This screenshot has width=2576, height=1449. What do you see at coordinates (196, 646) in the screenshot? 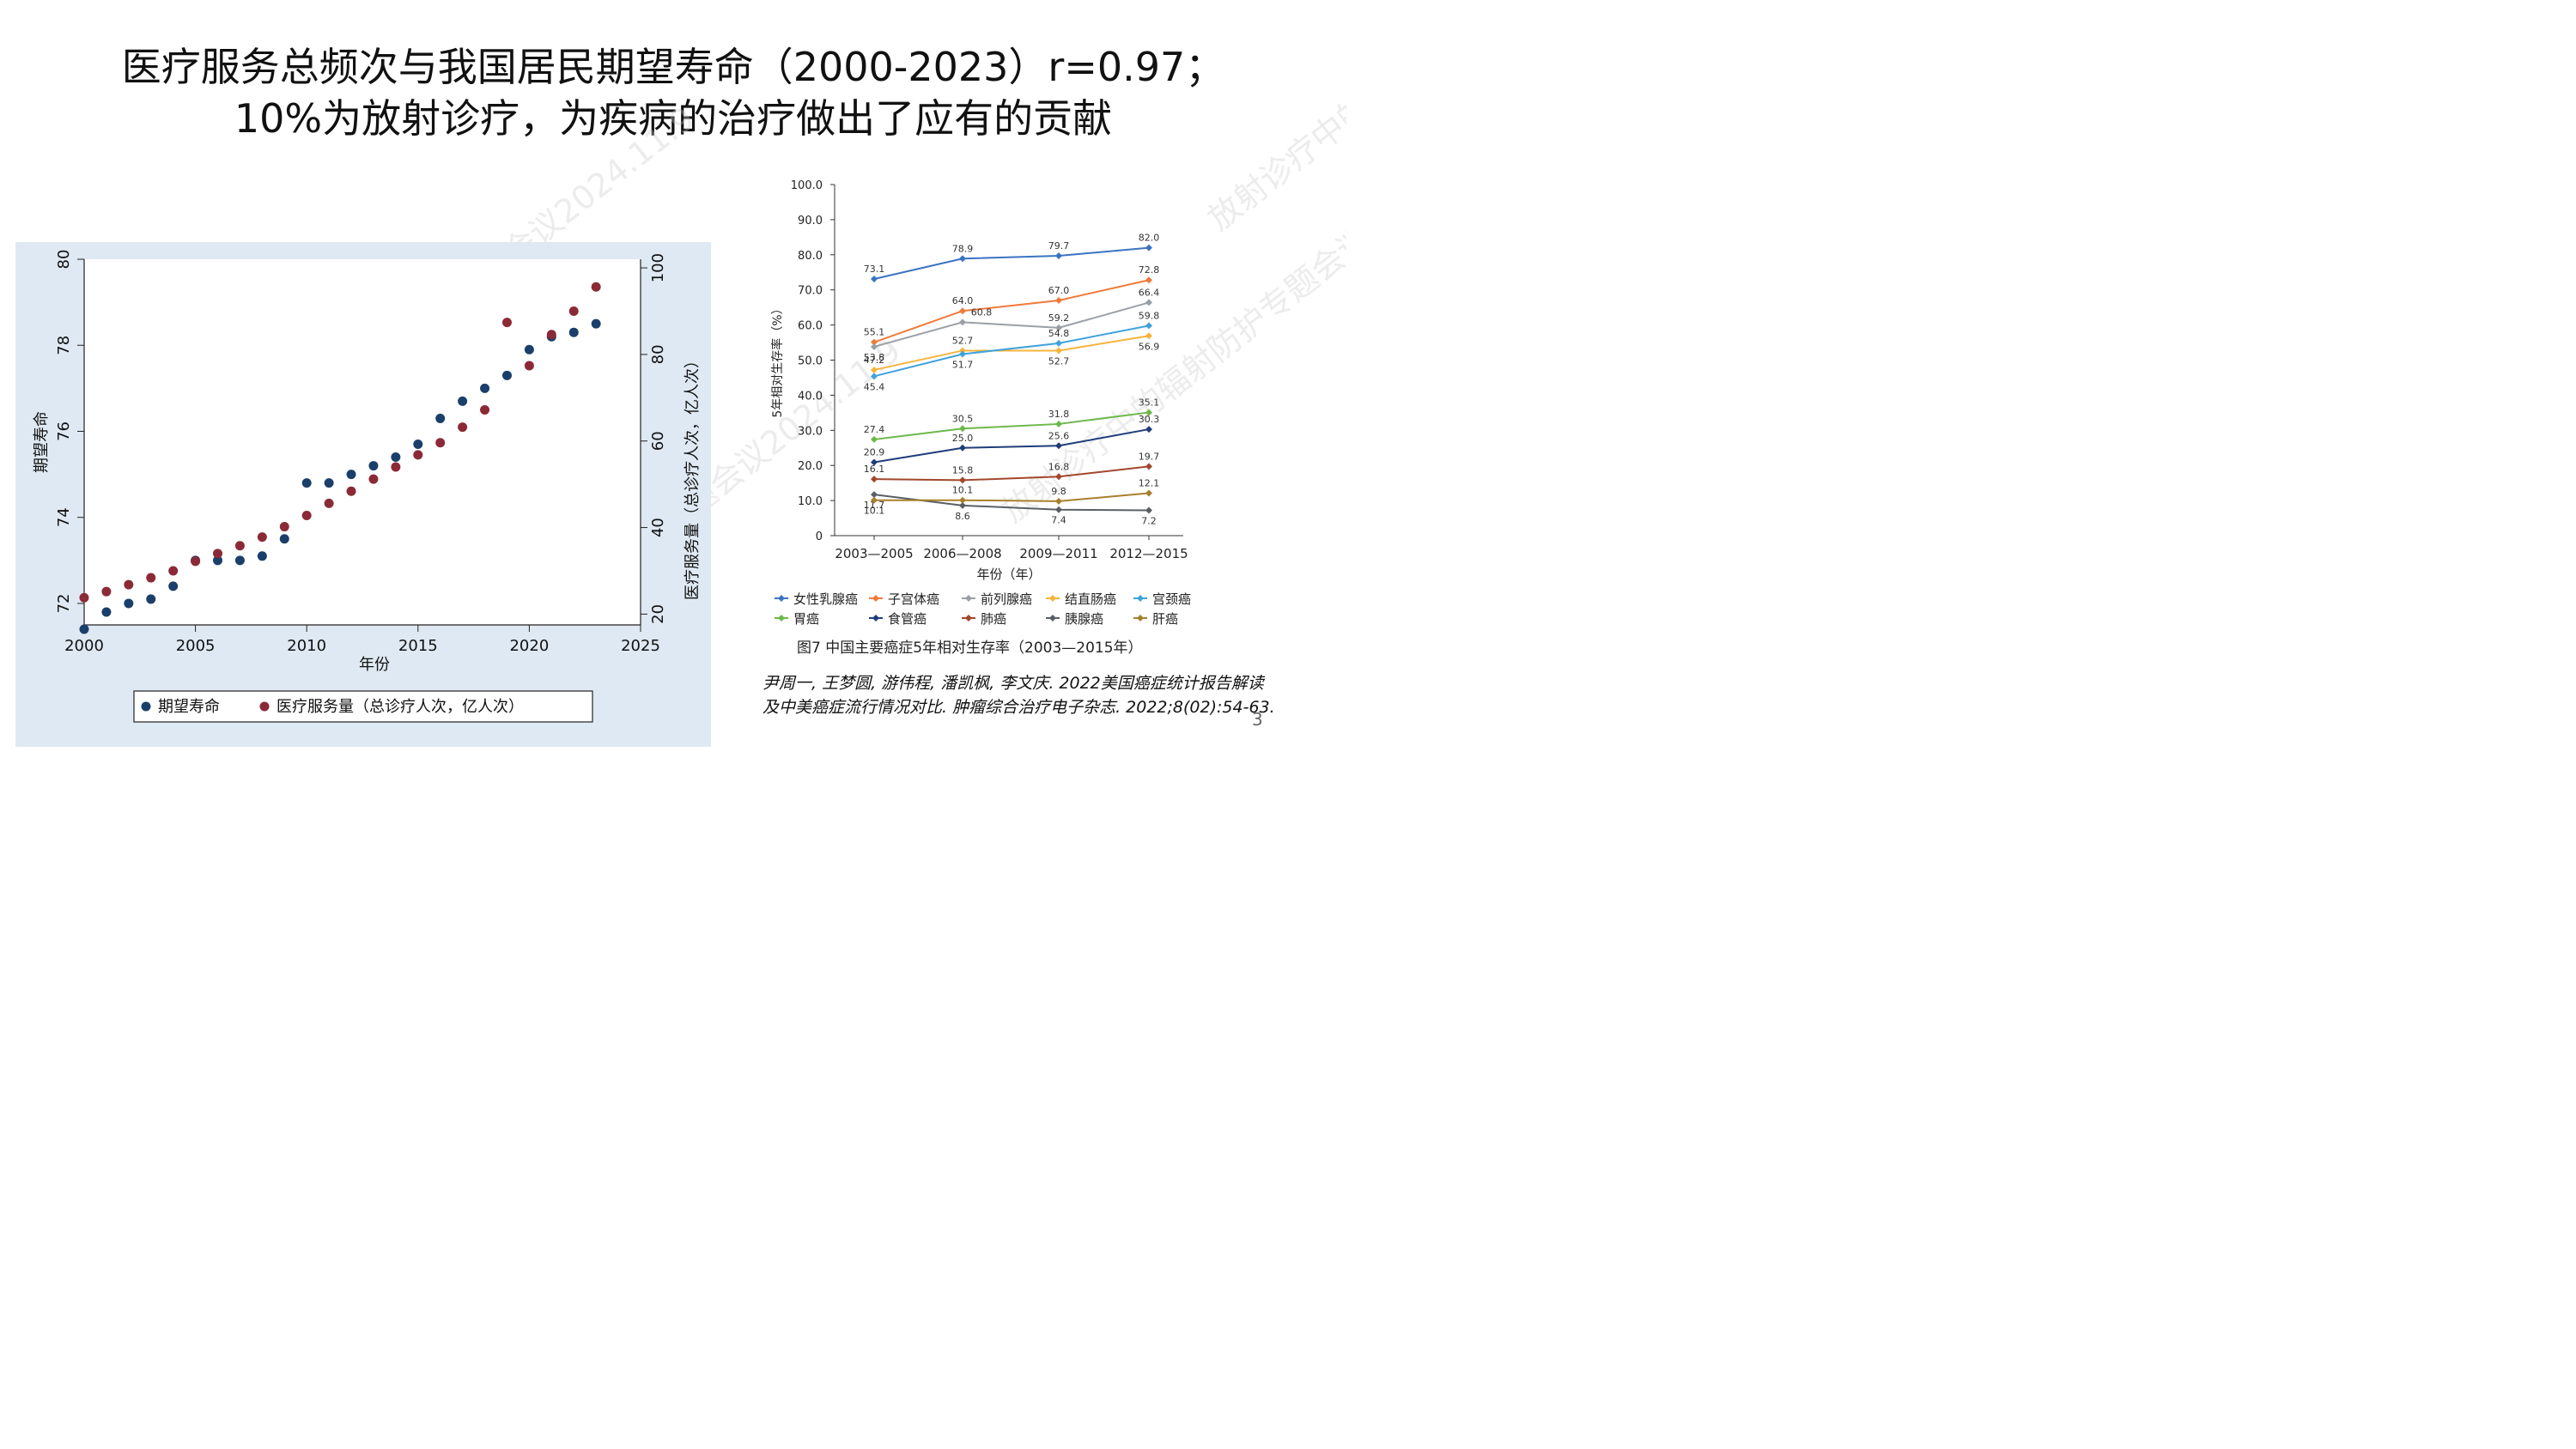
I see `x-tick-label: 2005` at bounding box center [196, 646].